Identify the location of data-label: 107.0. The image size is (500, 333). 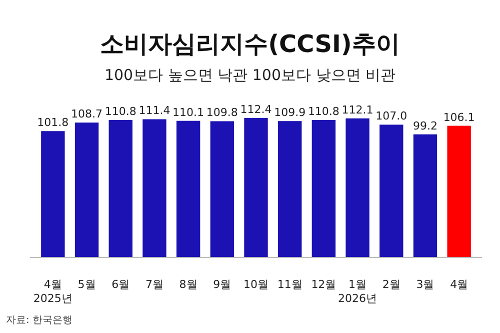
(392, 116).